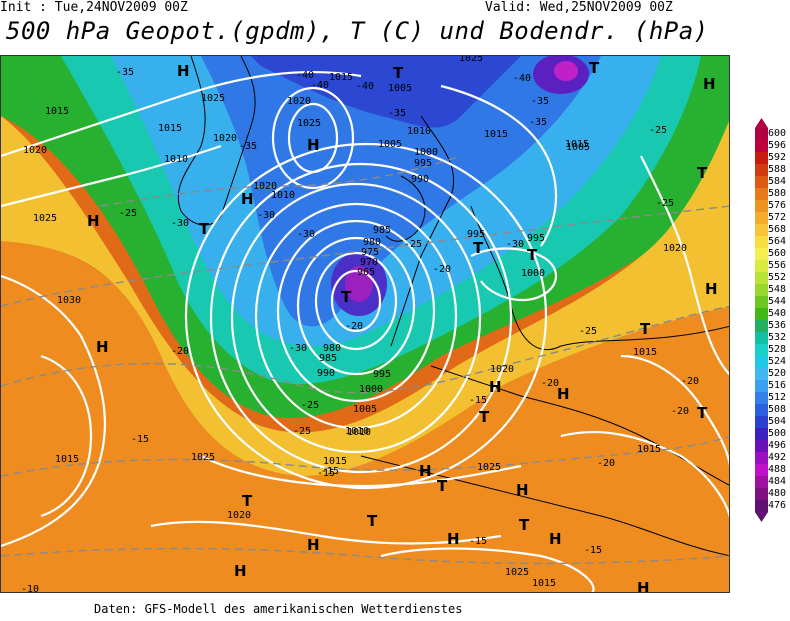 The image size is (790, 621). What do you see at coordinates (777, 169) in the screenshot?
I see `legend-label: 588` at bounding box center [777, 169].